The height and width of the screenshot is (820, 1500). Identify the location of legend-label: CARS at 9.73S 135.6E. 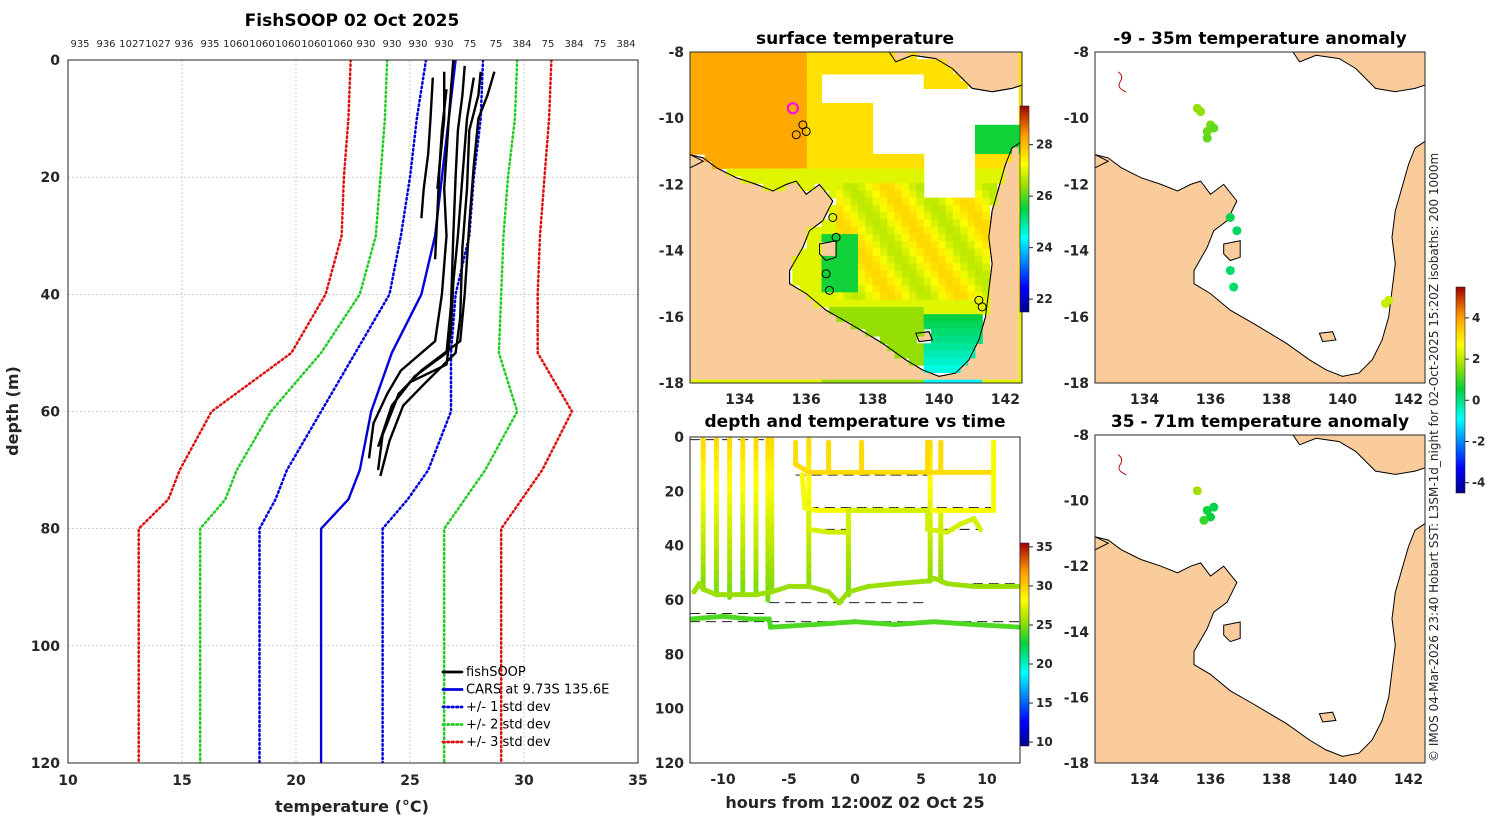
(537, 690).